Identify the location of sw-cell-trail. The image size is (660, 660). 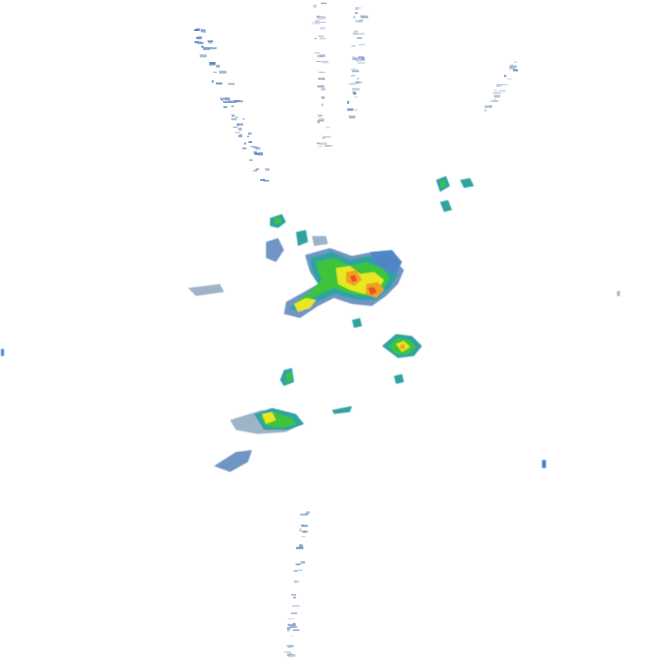
(233, 461).